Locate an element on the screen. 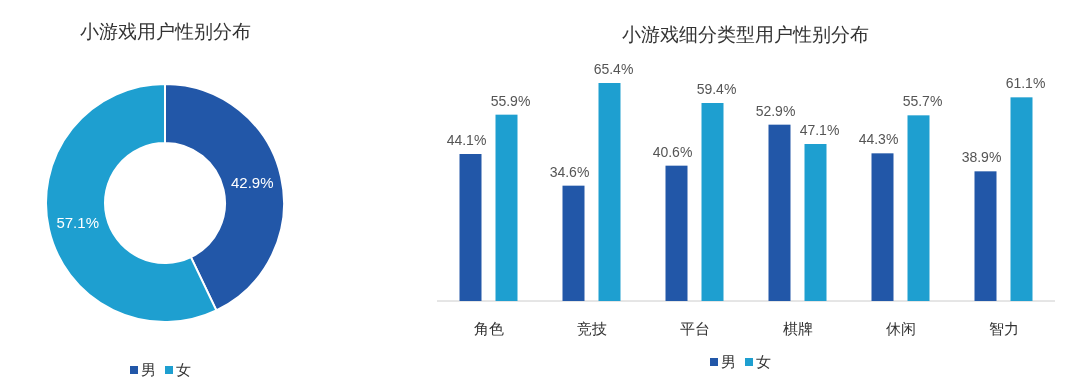 The width and height of the screenshot is (1068, 391). x-tick-label: 棋牌 is located at coordinates (797, 328).